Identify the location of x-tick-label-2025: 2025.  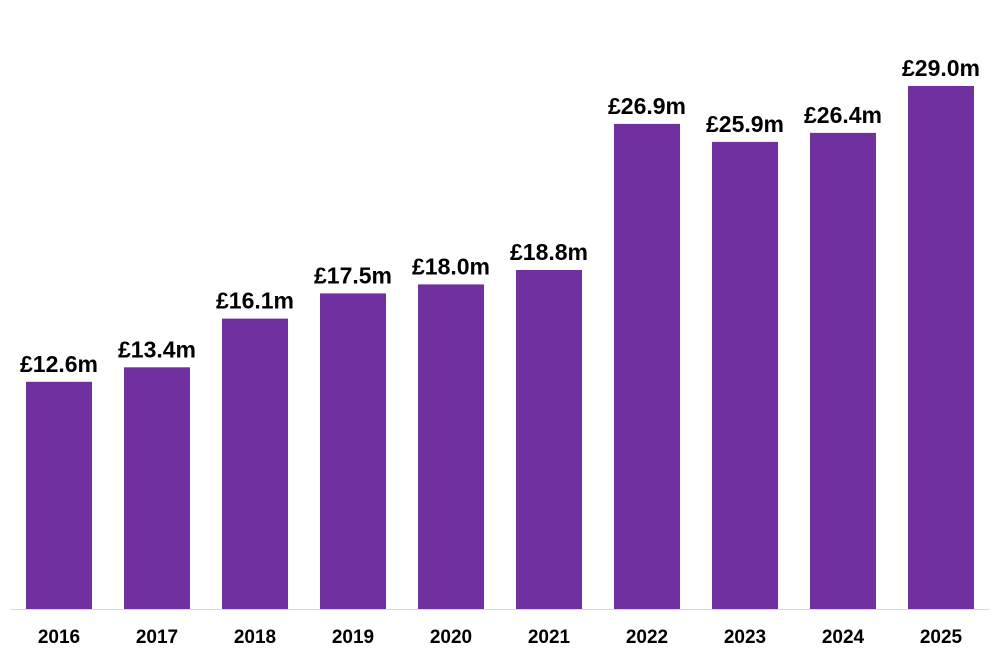
(941, 637).